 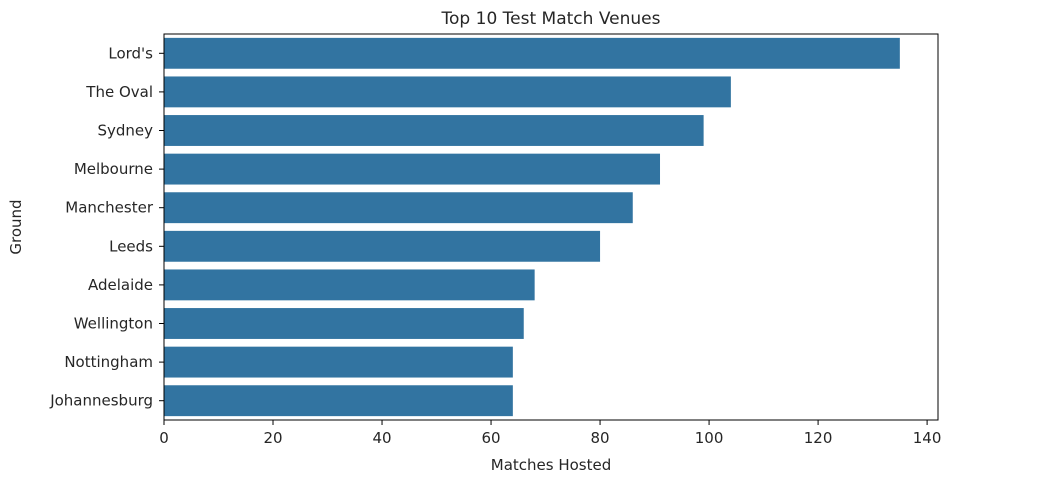 I want to click on x-tick-label: 40, so click(x=381, y=438).